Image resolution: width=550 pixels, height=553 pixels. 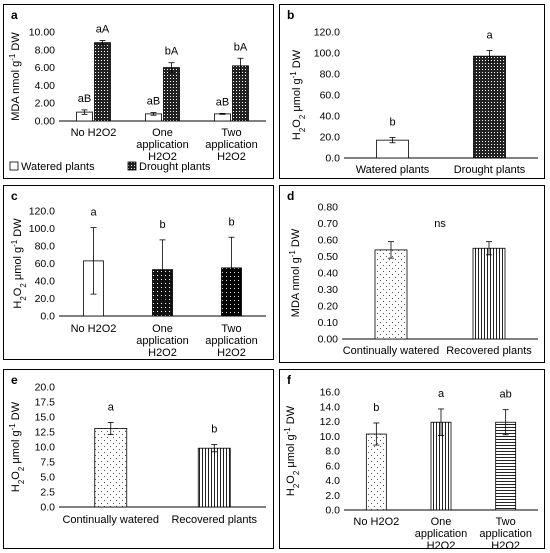 What do you see at coordinates (45, 448) in the screenshot?
I see `y-tick-label: 10.0` at bounding box center [45, 448].